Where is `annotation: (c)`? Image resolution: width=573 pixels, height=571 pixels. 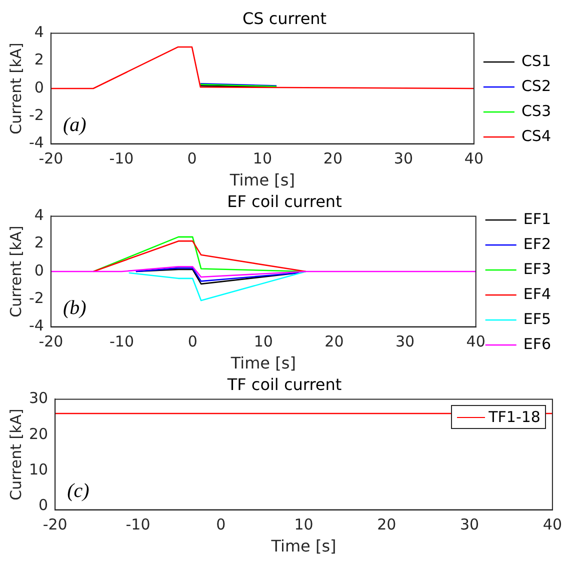 annotation: (c) is located at coordinates (78, 491).